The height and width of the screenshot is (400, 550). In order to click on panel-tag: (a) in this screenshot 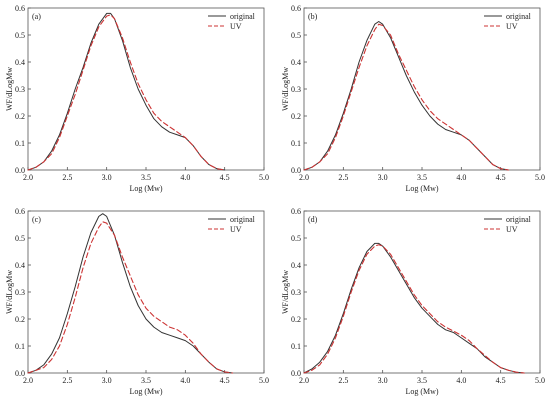, I will do `click(36, 16)`.